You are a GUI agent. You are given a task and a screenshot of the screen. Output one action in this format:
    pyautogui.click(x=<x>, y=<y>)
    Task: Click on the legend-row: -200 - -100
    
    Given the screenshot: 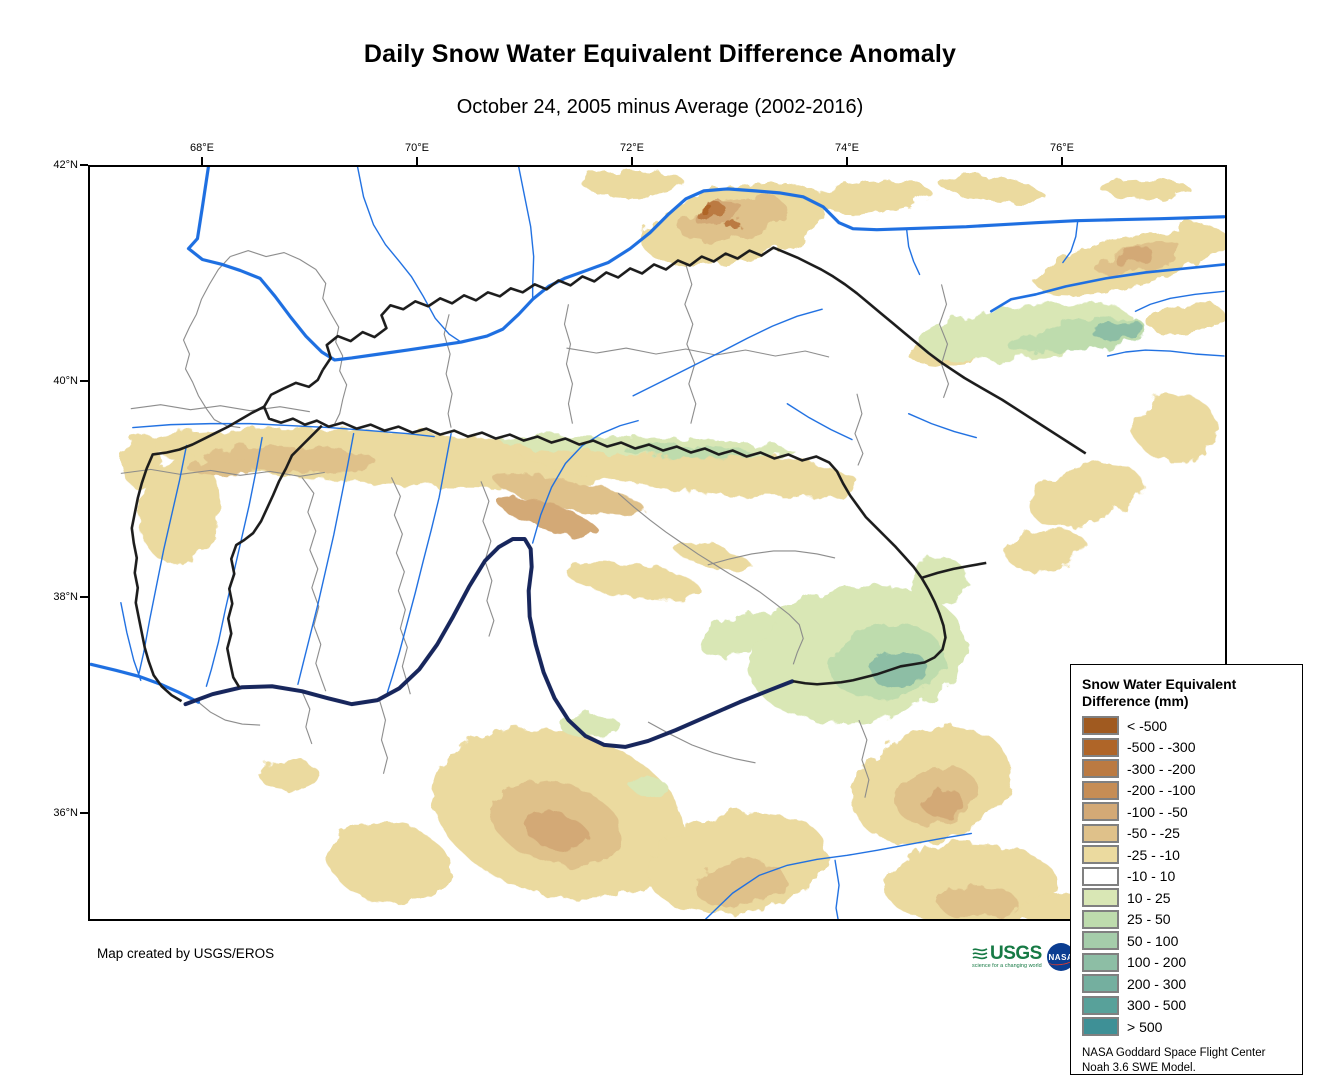 What is the action you would take?
    pyautogui.click(x=1192, y=791)
    